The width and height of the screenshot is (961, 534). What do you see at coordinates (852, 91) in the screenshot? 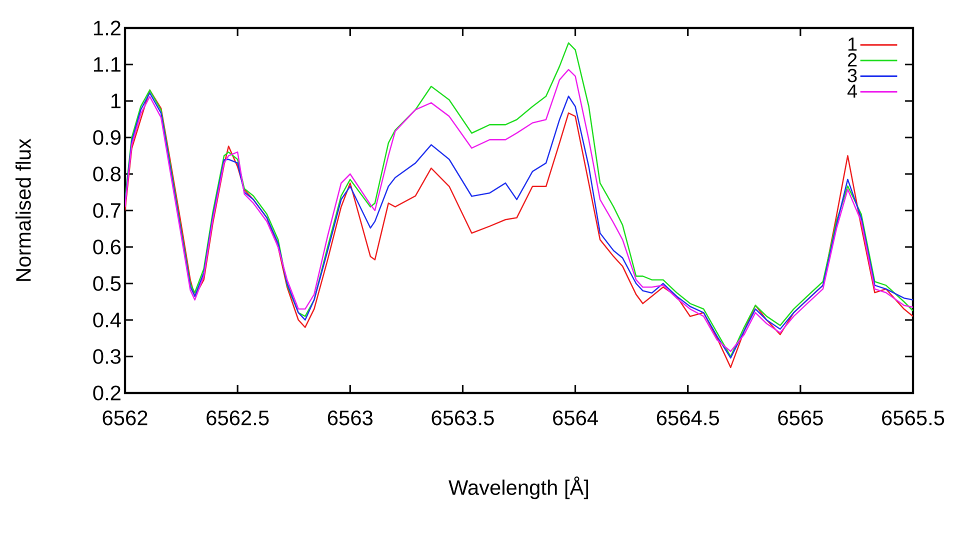
I see `legend-label: 4` at bounding box center [852, 91].